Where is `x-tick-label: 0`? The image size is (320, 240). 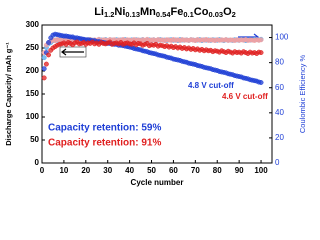
x-tick-label: 0 is located at coordinates (42, 170).